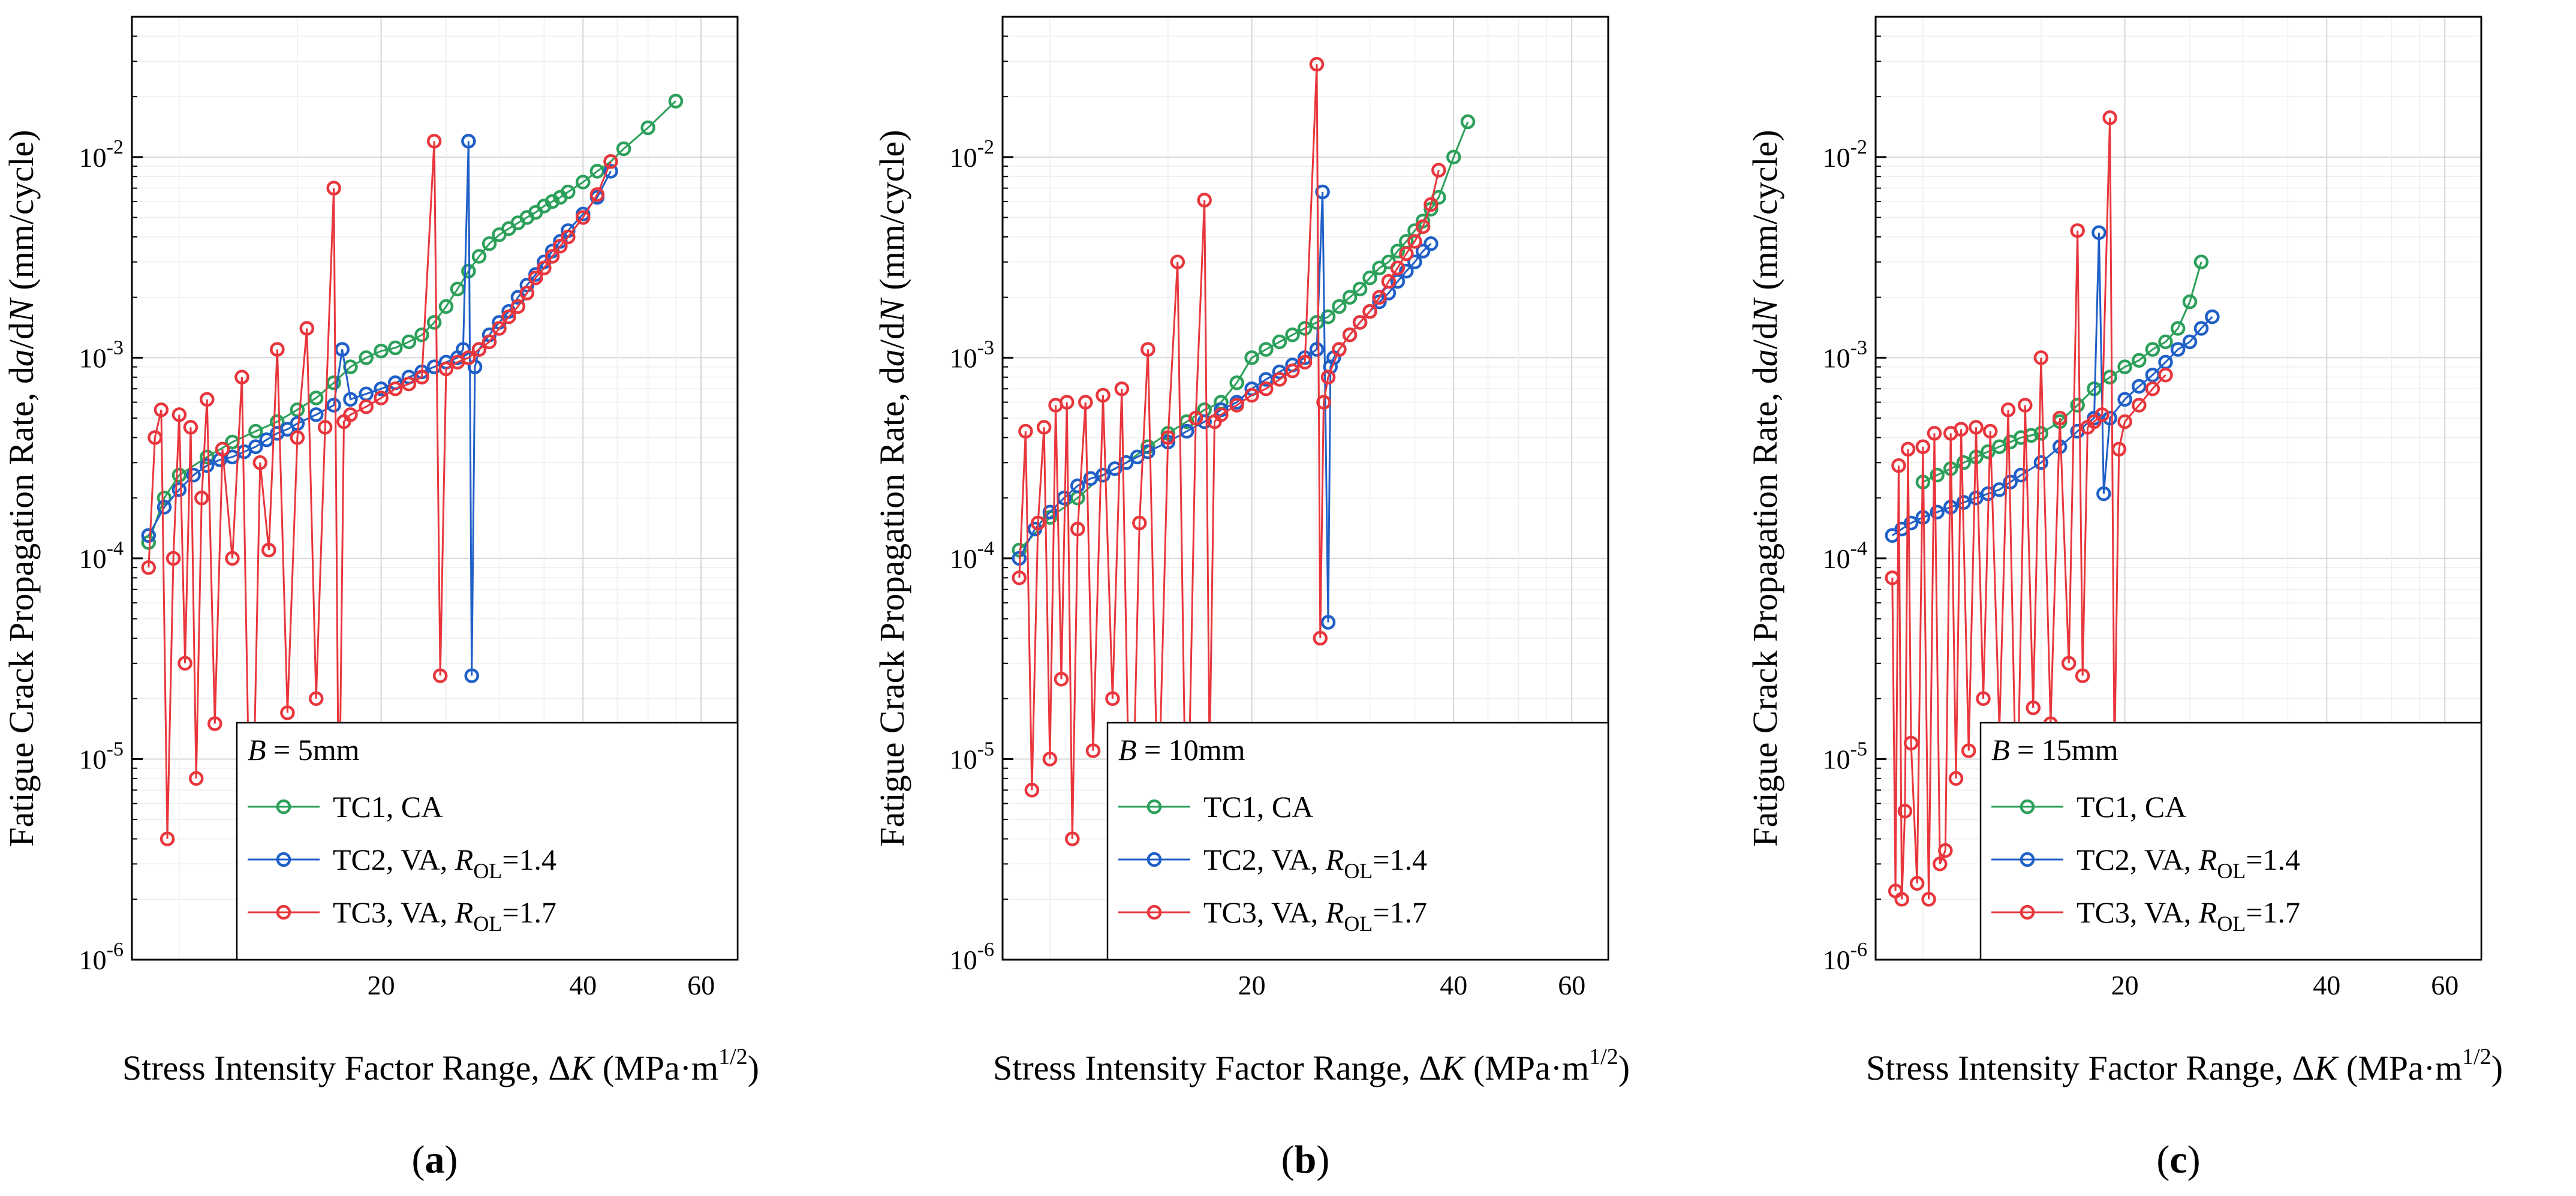 This screenshot has height=1196, width=2576. I want to click on legend-box, so click(1358, 842).